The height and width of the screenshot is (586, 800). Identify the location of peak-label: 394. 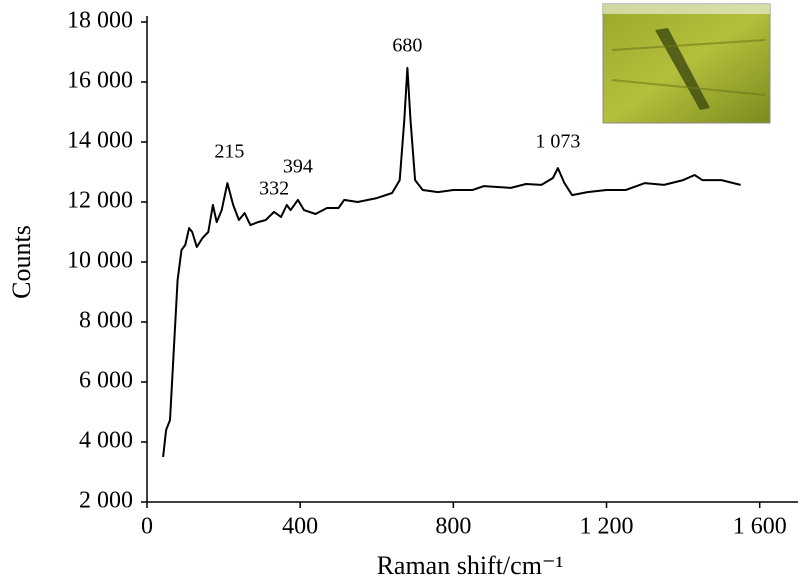
(298, 167).